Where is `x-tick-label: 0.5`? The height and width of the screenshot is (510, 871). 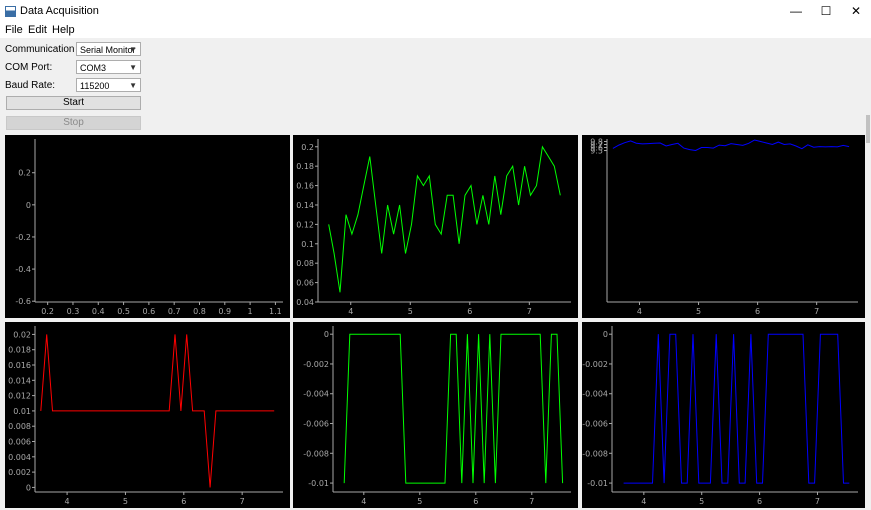
x-tick-label: 0.5 is located at coordinates (123, 311).